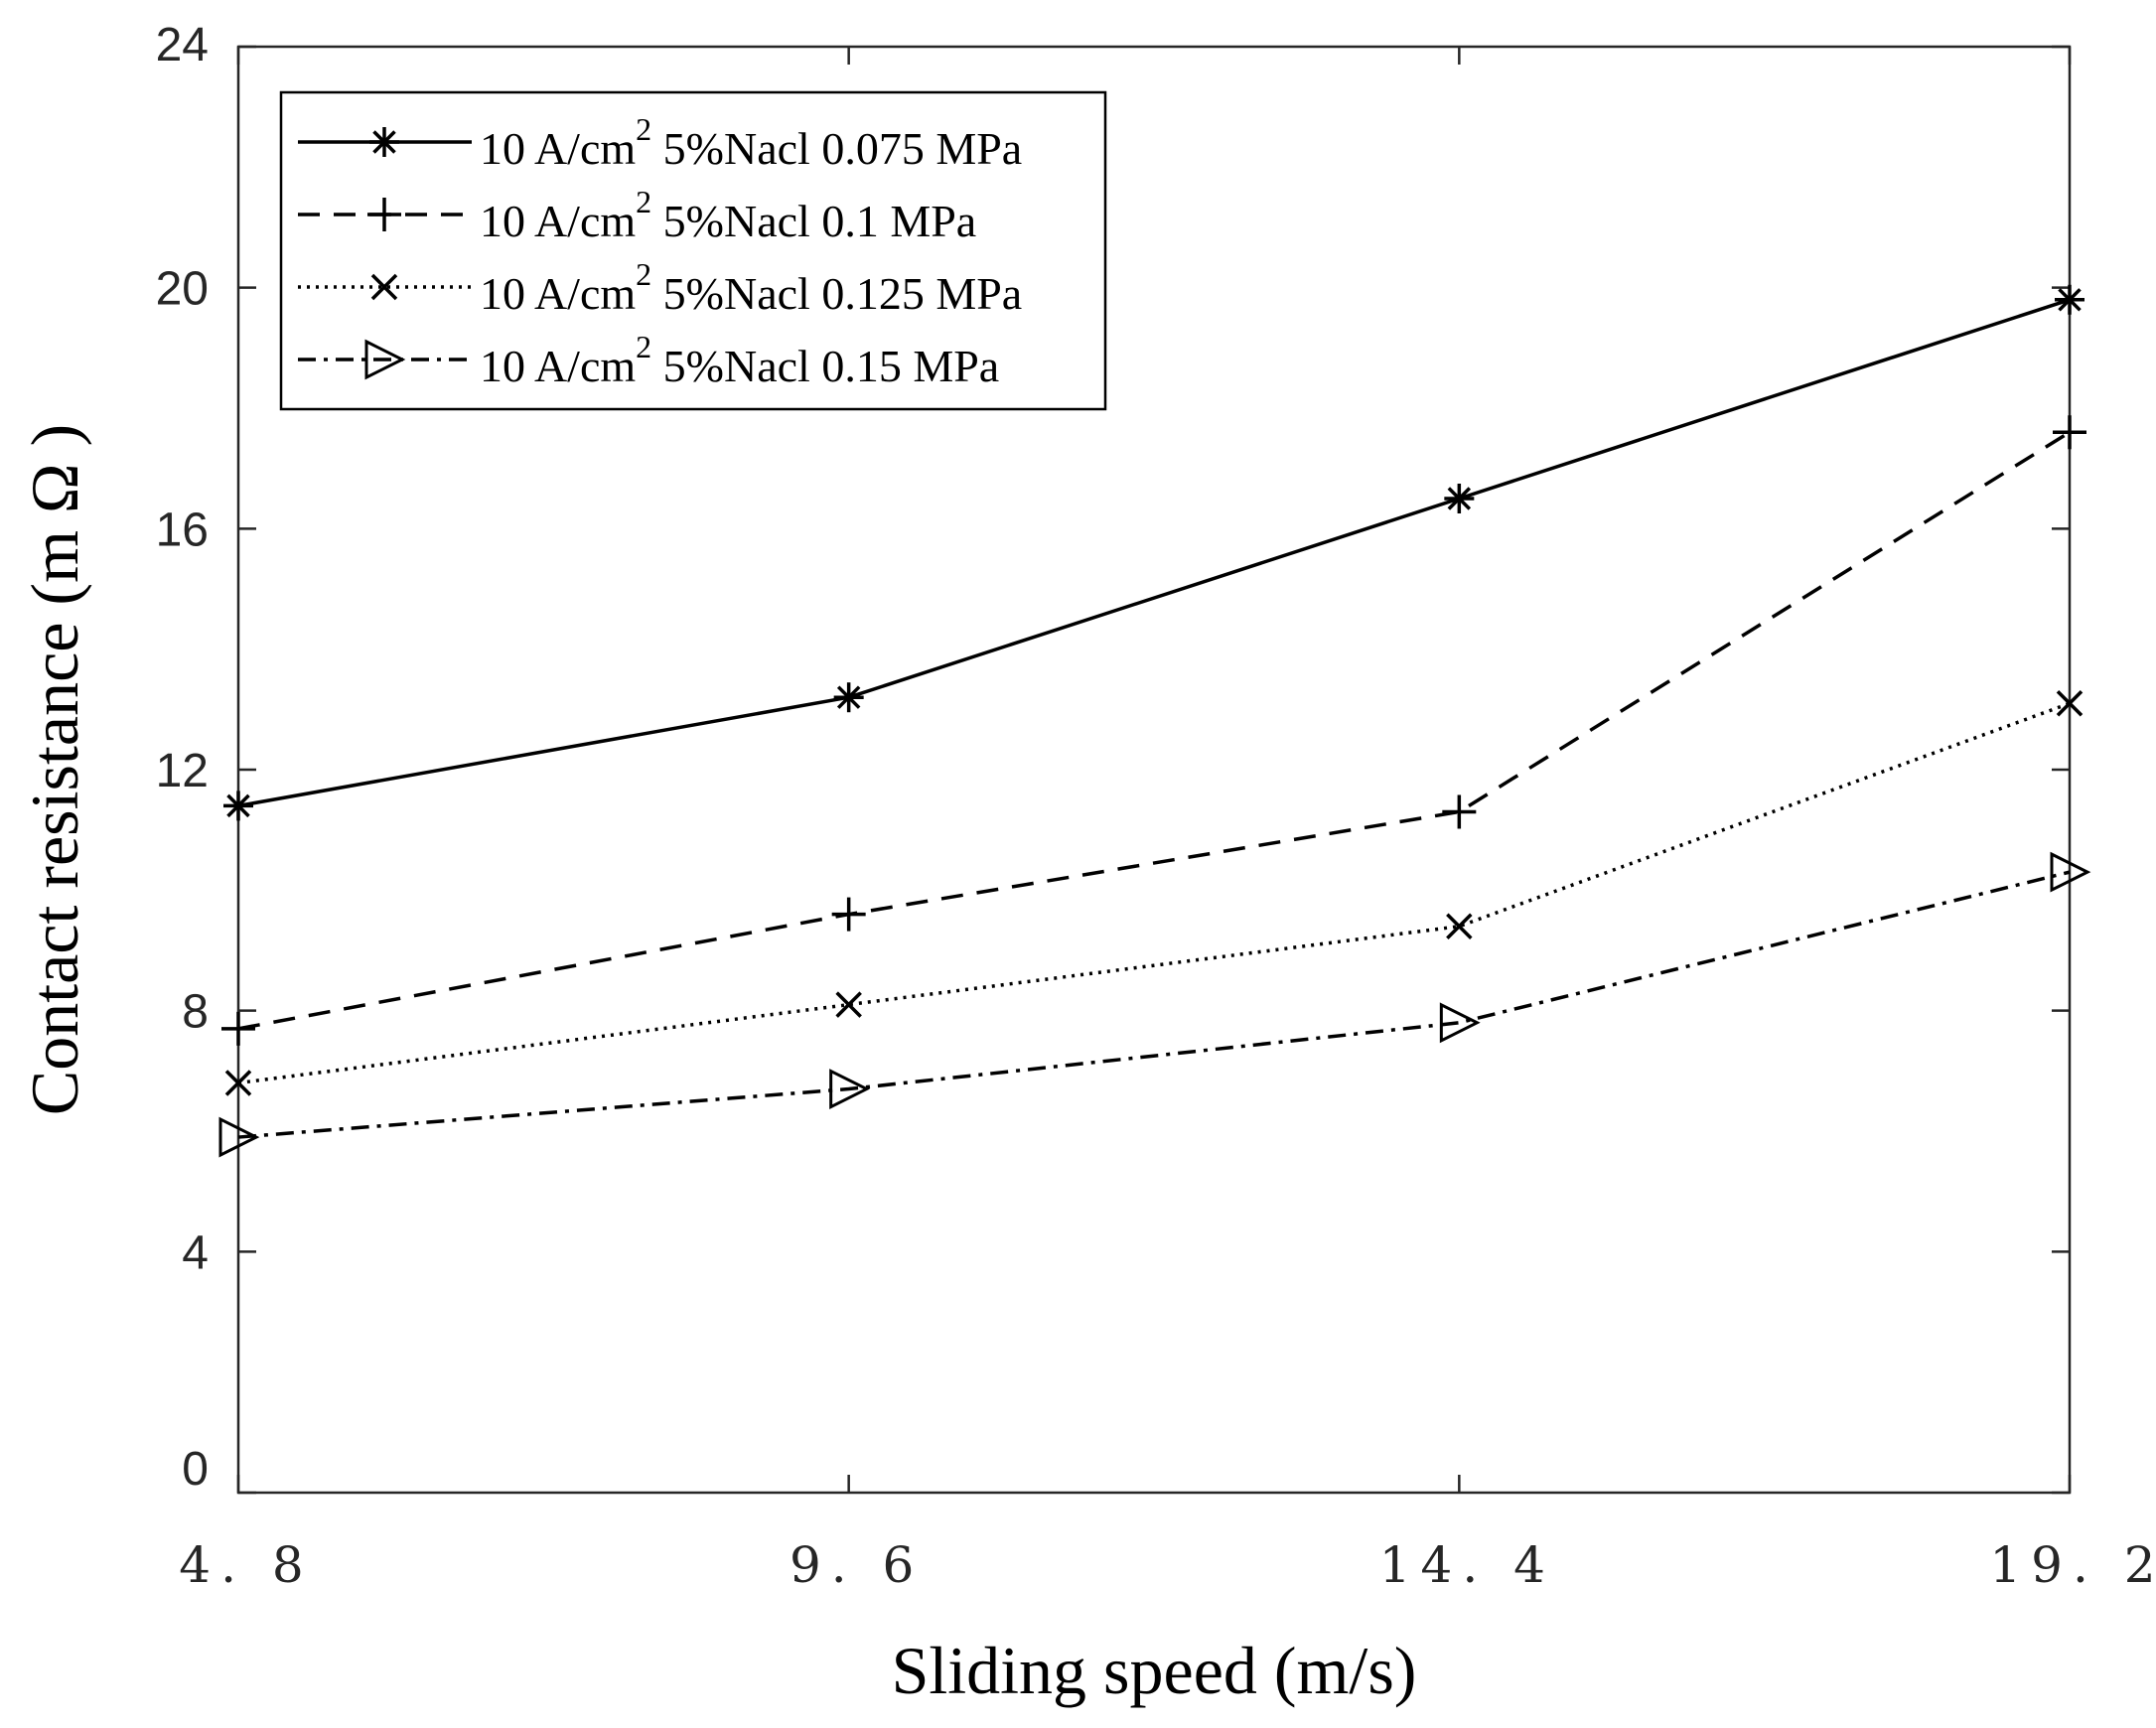 The width and height of the screenshot is (2156, 1728). What do you see at coordinates (837, 293) in the screenshot?
I see `legend-label-suffix: 5%Nacl 0.125 MPa` at bounding box center [837, 293].